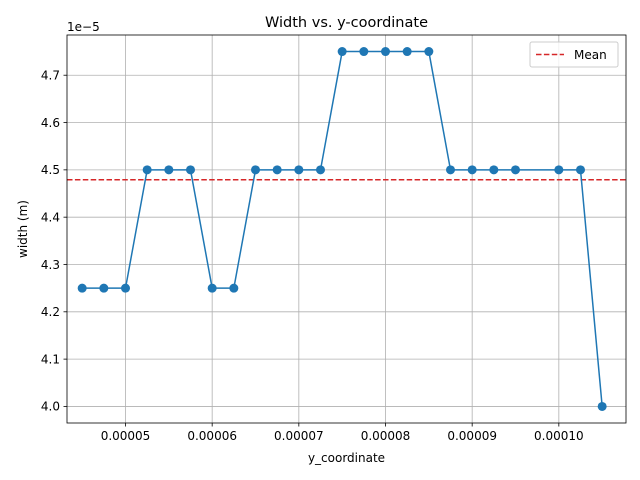 The width and height of the screenshot is (640, 480). What do you see at coordinates (50, 170) in the screenshot?
I see `y-tick-label: 4.5` at bounding box center [50, 170].